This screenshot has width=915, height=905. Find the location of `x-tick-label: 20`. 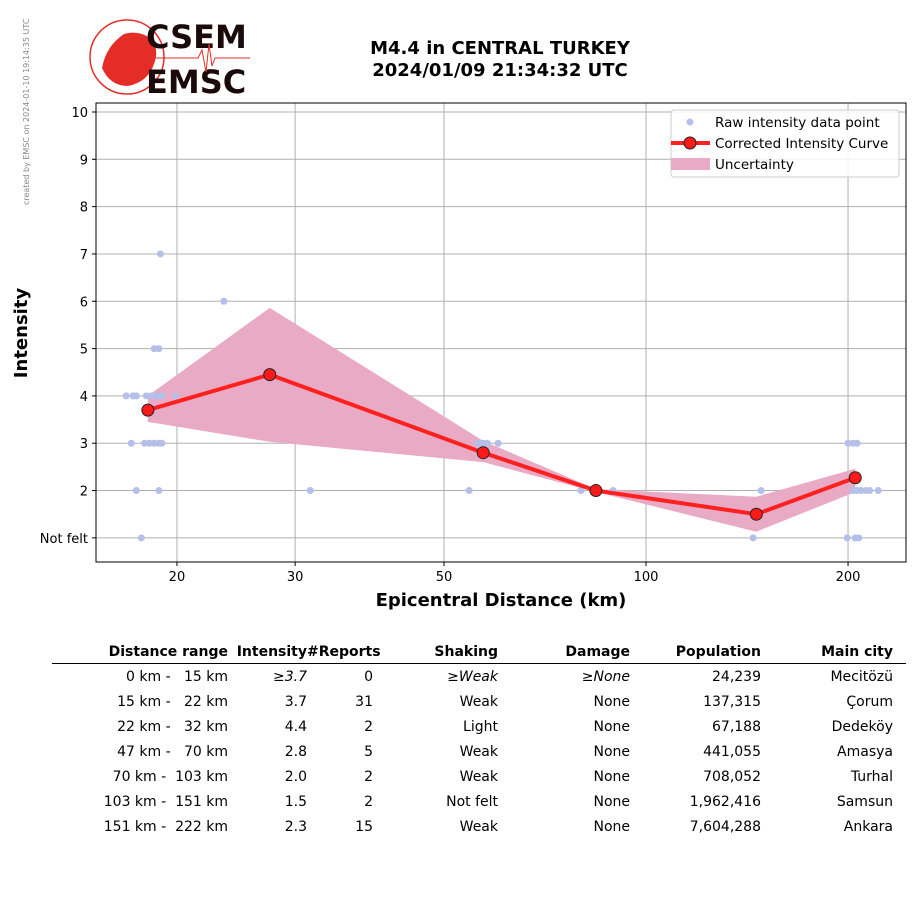

x-tick-label: 20 is located at coordinates (177, 577).